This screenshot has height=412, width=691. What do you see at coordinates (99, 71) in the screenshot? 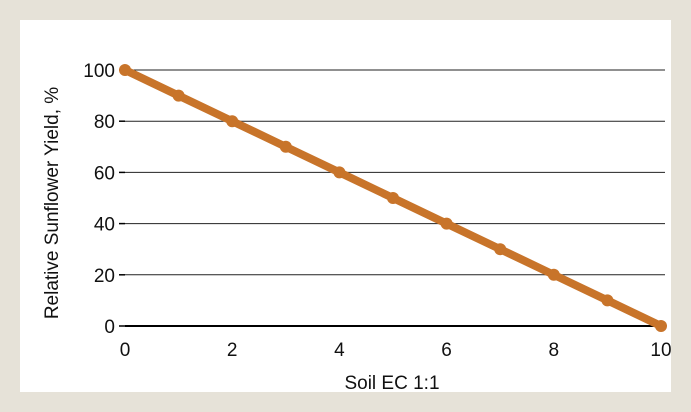
I see `y-tick-label: 100` at bounding box center [99, 71].